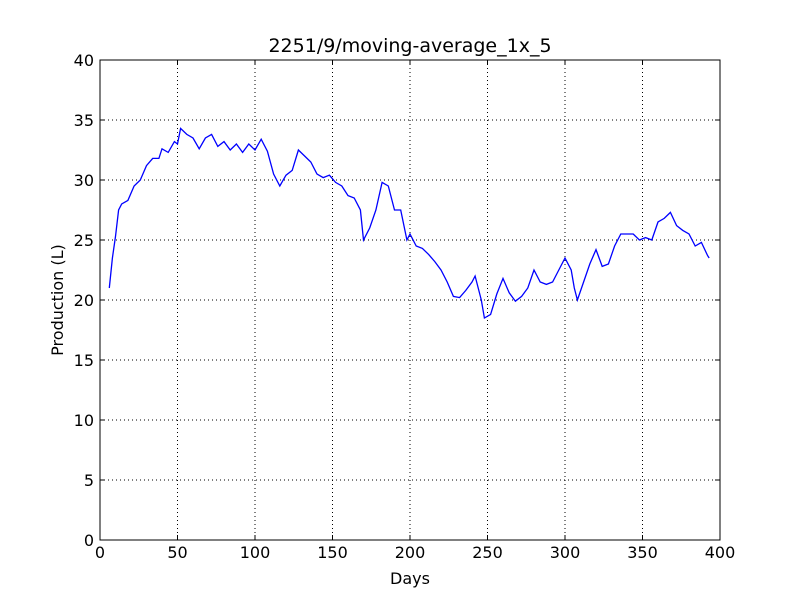  I want to click on y-tick-label: 20, so click(84, 300).